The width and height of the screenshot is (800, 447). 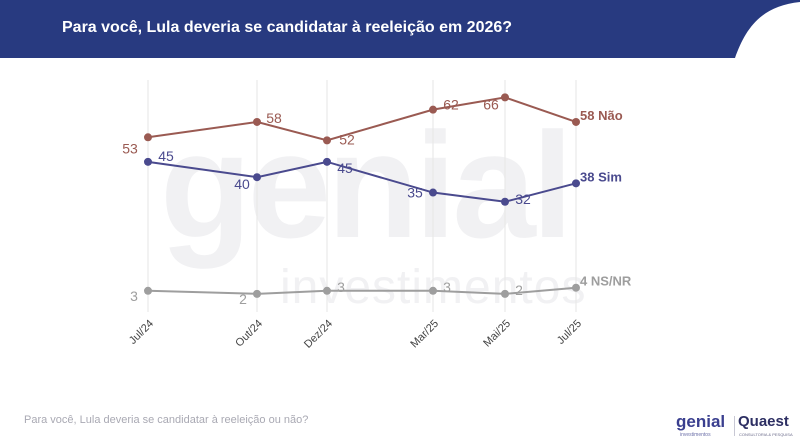 I want to click on x-tick-label: Jul/24, so click(x=141, y=332).